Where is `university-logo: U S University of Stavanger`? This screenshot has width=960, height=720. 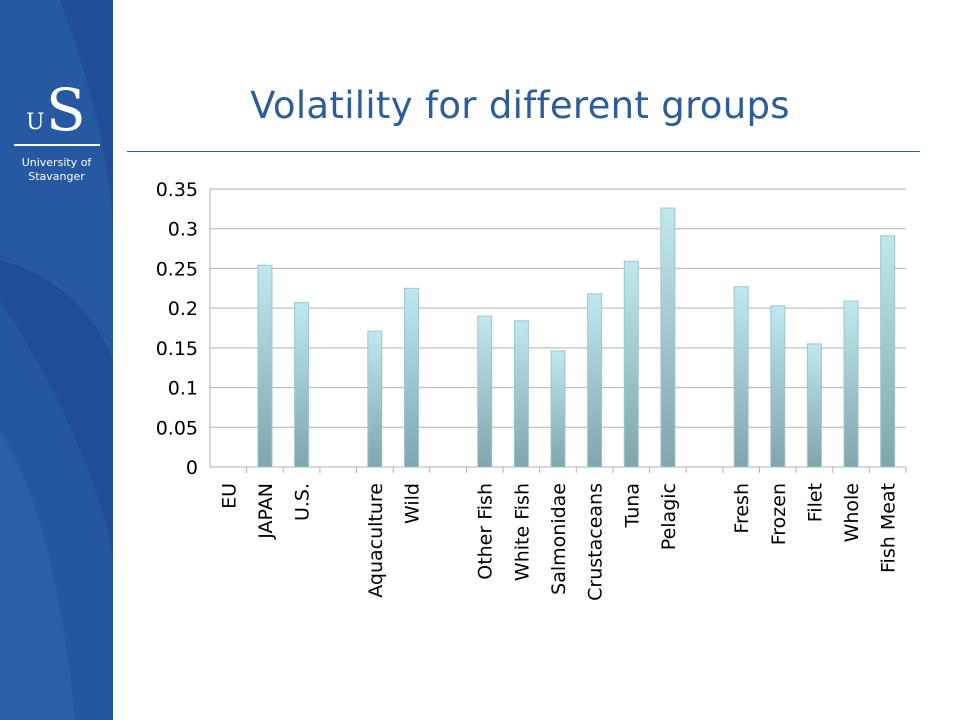 university-logo: U S University of Stavanger is located at coordinates (56, 131).